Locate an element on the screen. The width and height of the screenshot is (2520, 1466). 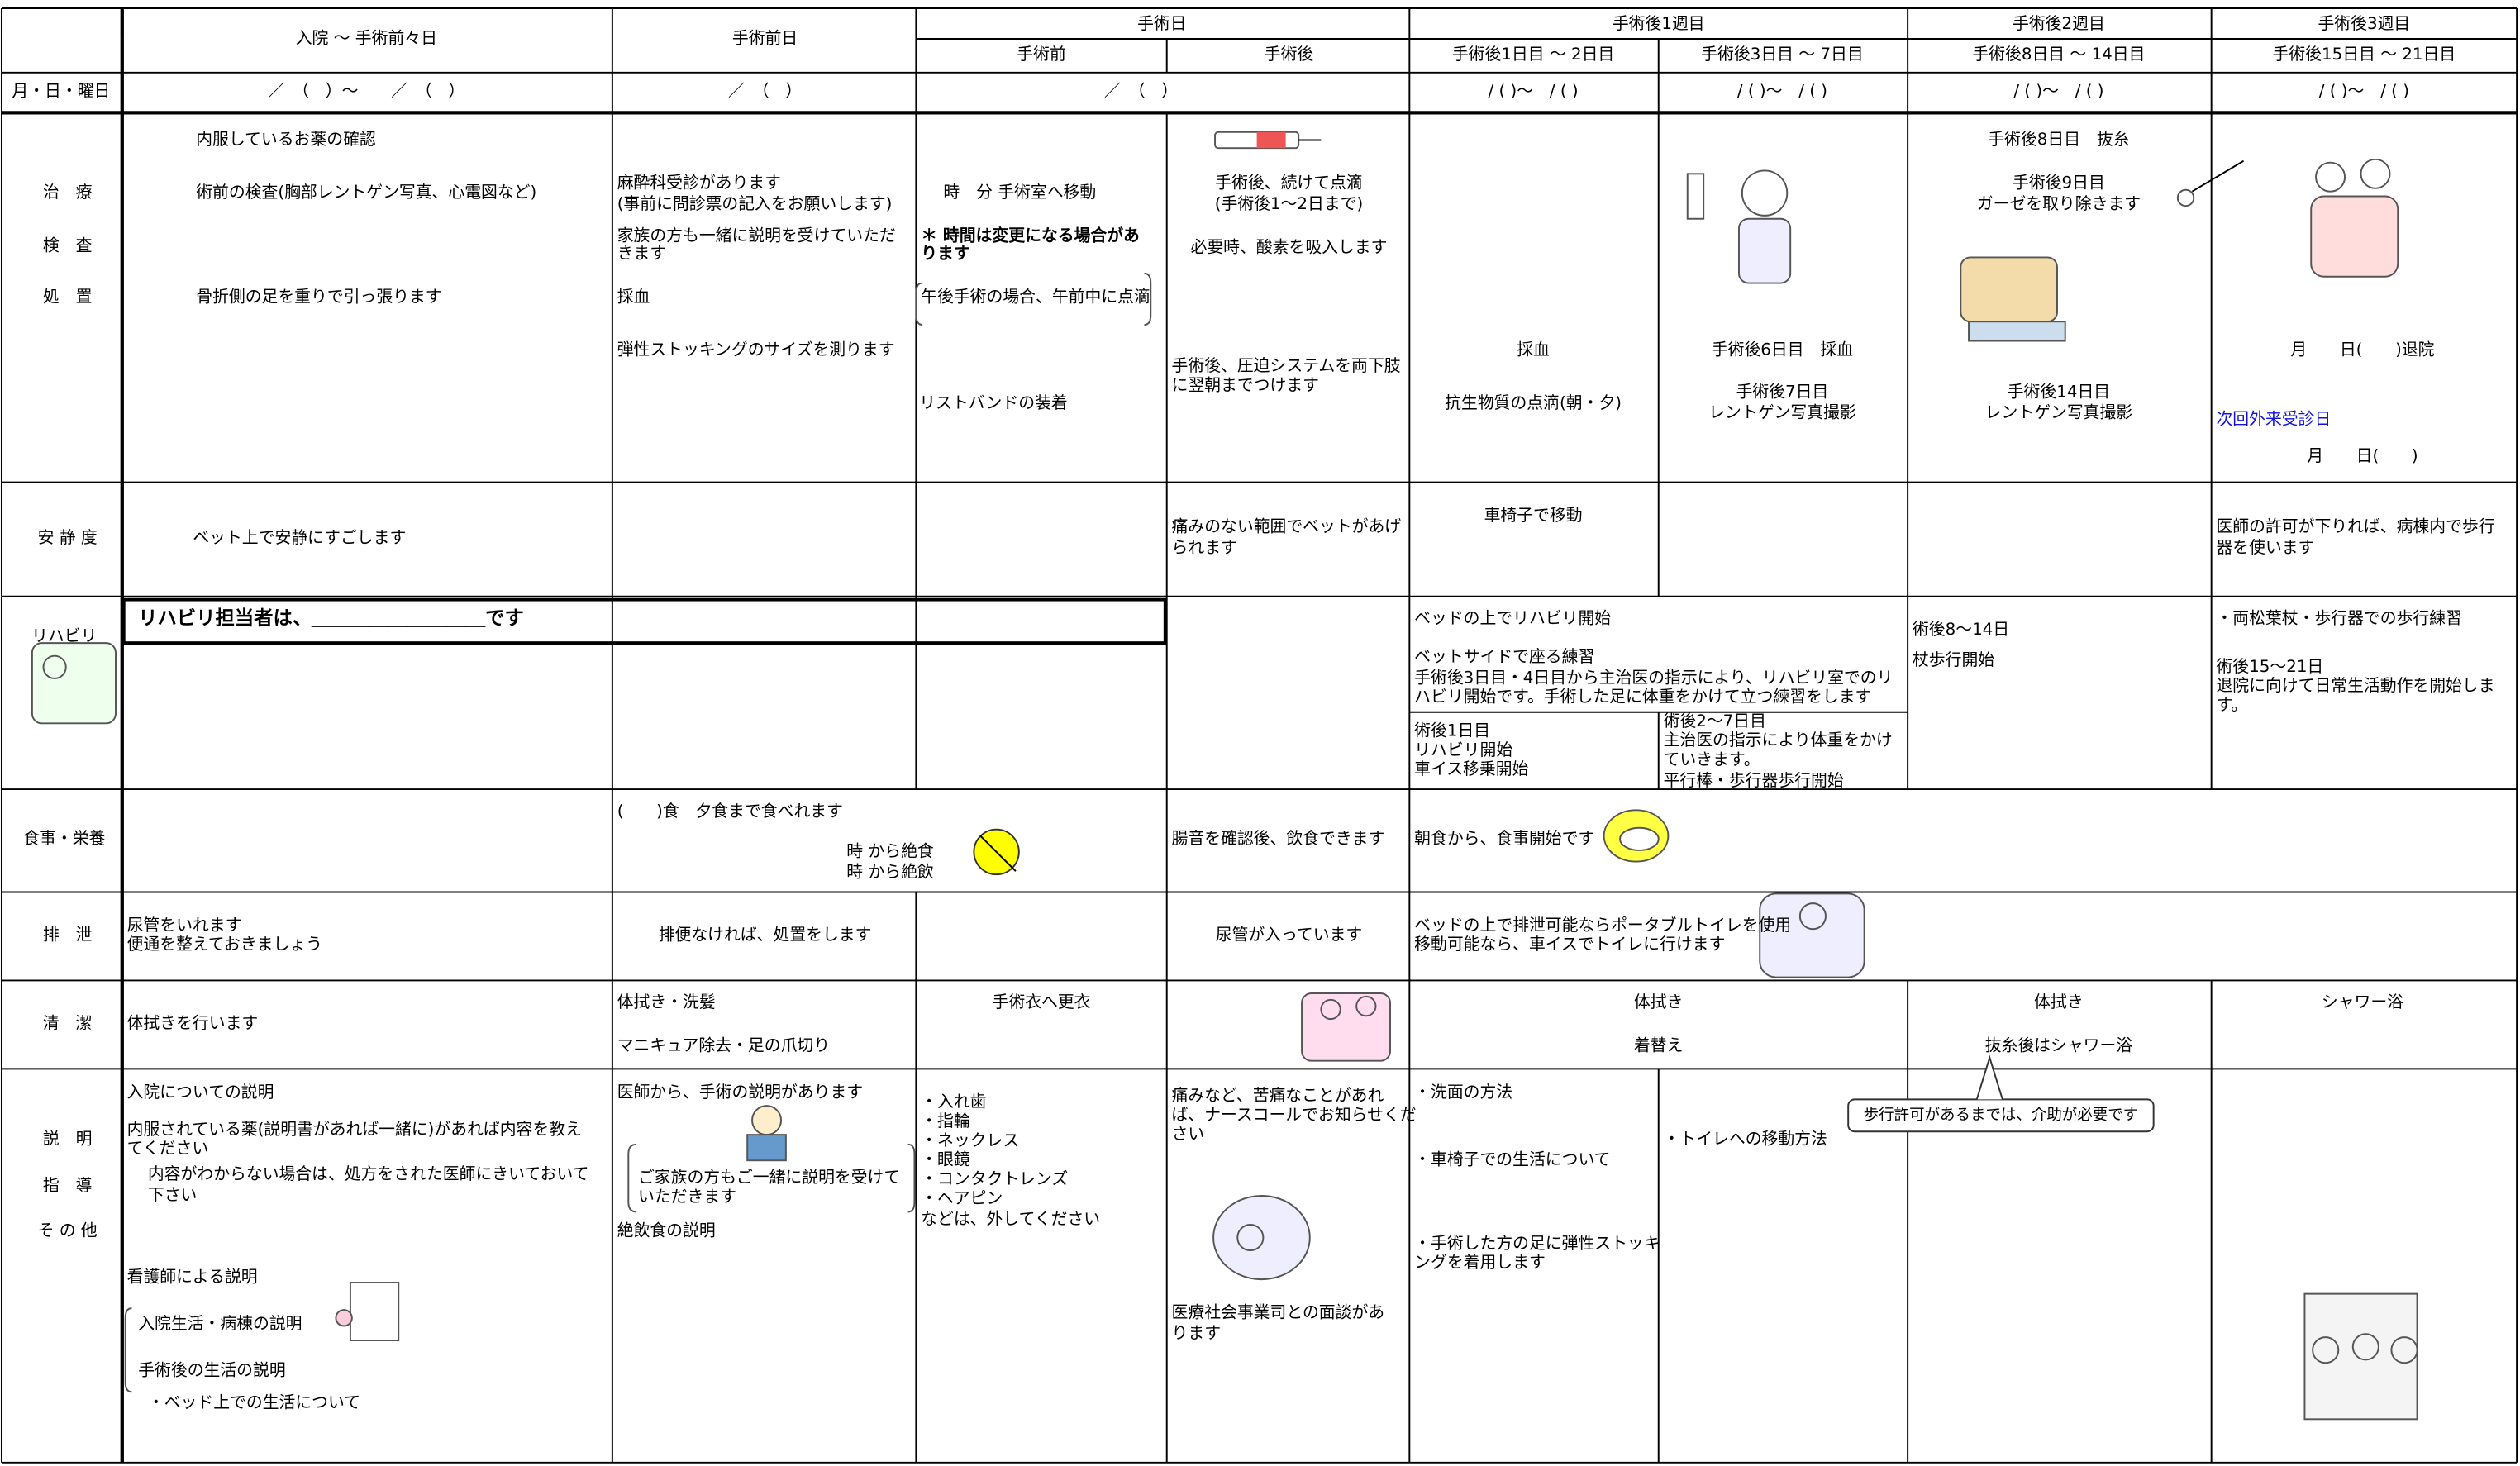
cell-text: 絶飲食の説明 is located at coordinates (666, 1230).